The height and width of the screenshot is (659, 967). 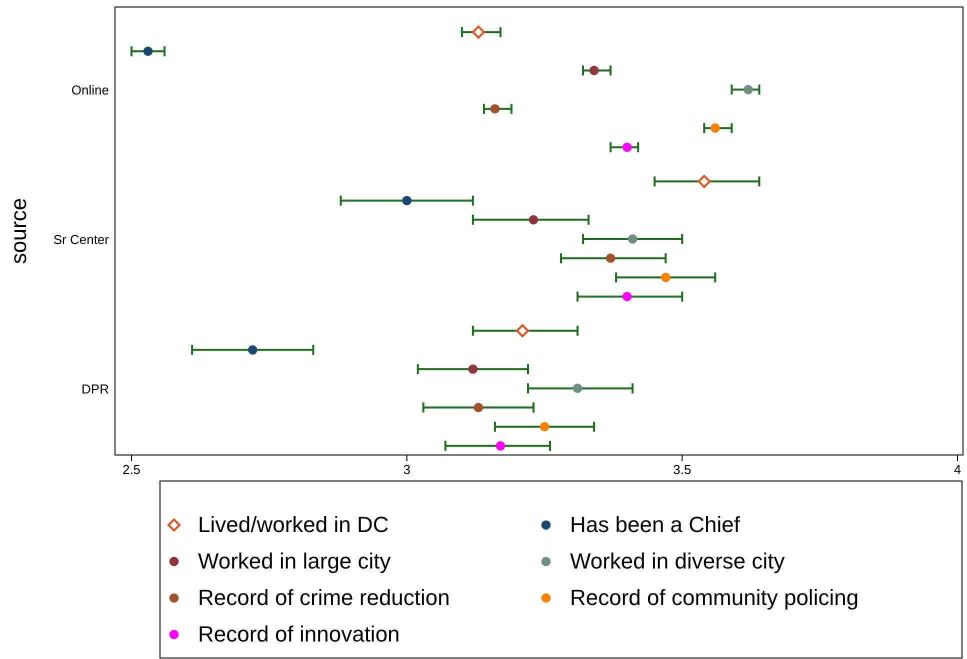 I want to click on x-tick-label: 3, so click(x=406, y=469).